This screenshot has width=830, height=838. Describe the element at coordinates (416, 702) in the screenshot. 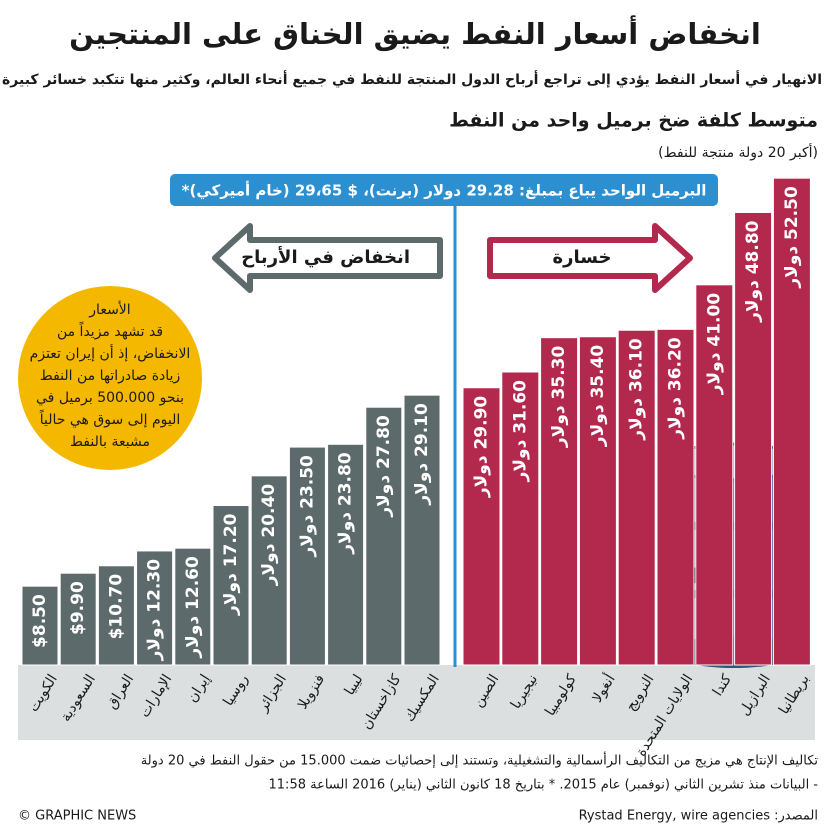

I see `label-band` at that location.